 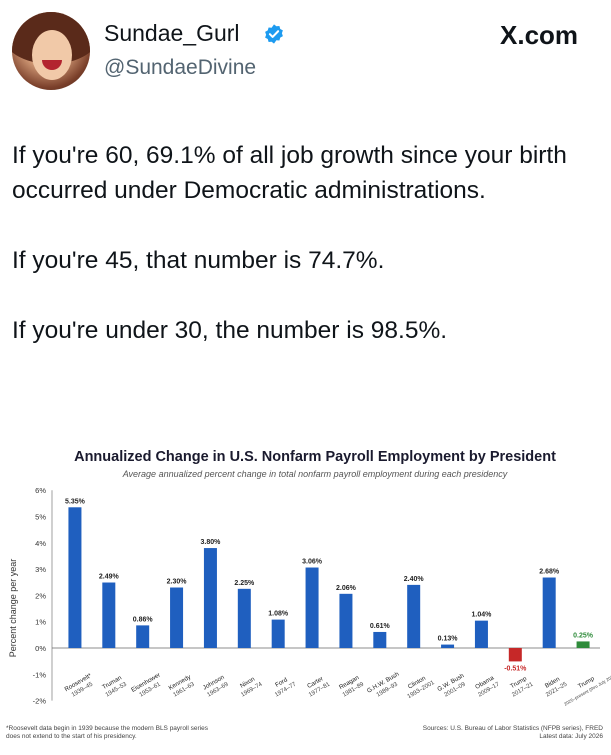 I want to click on x-tick-label: Roosevelt*1939–45, so click(x=78, y=685).